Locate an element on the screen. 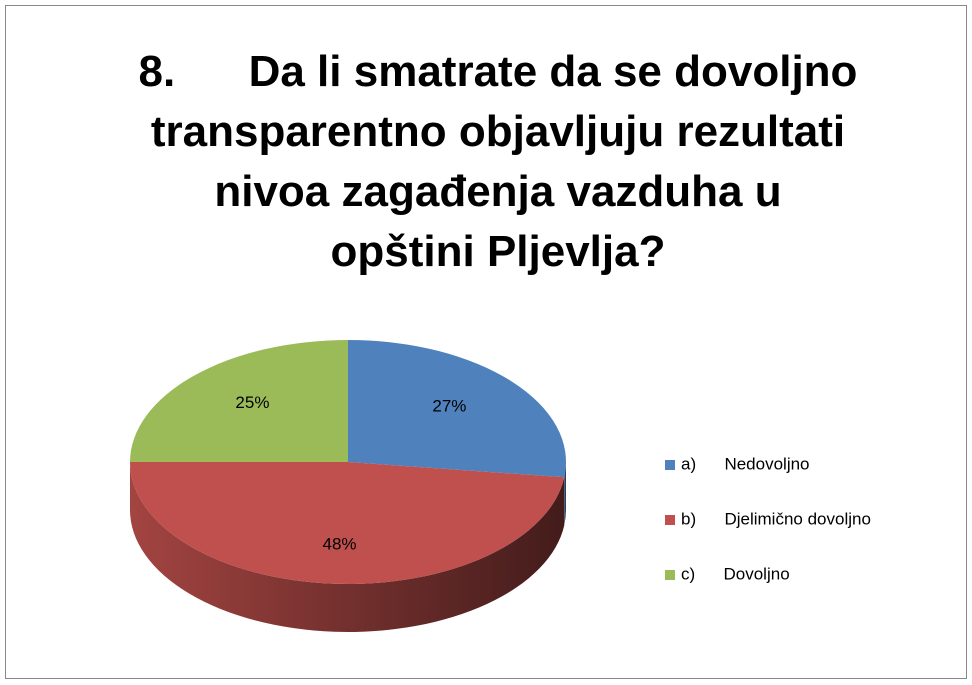 The image size is (972, 685). legend-label: c) Dovoljno is located at coordinates (735, 573).